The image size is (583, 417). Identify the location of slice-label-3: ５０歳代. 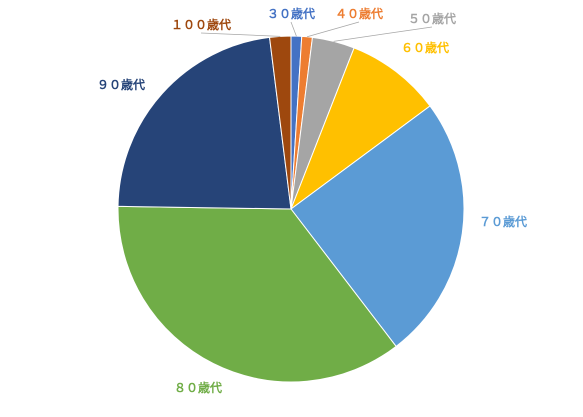
(432, 18).